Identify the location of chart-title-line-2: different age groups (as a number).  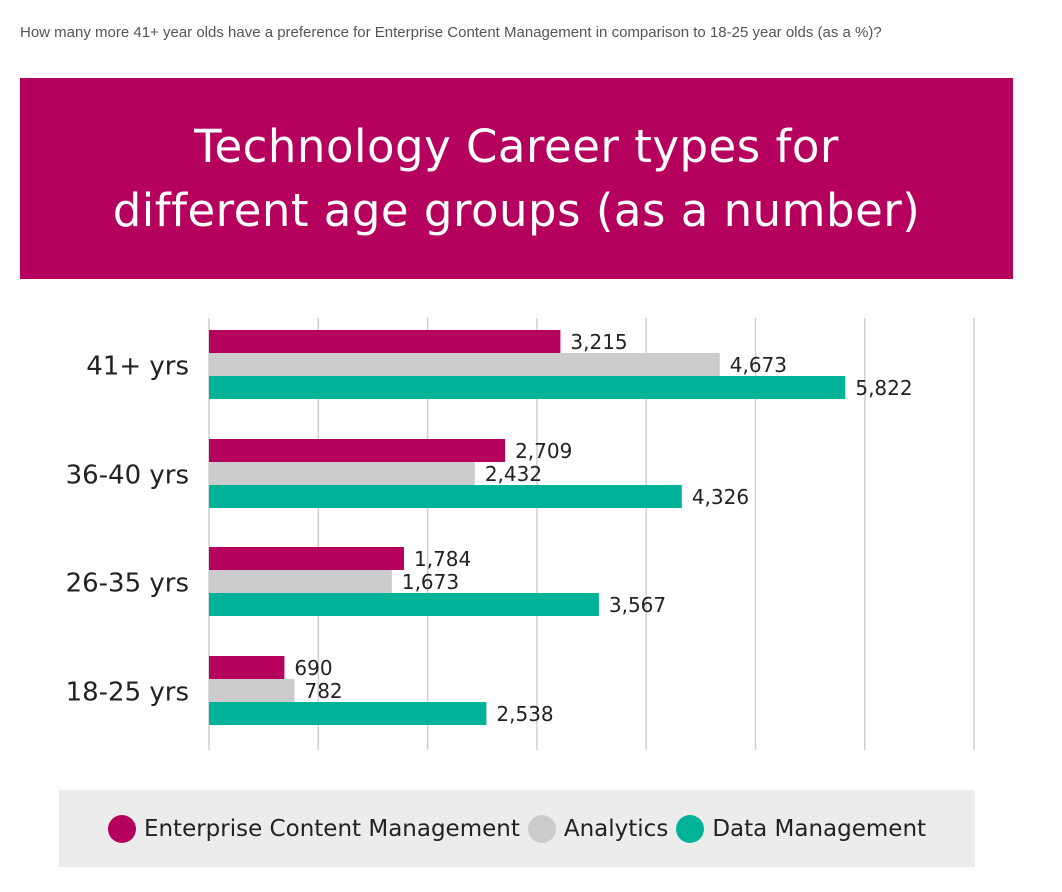
(516, 210).